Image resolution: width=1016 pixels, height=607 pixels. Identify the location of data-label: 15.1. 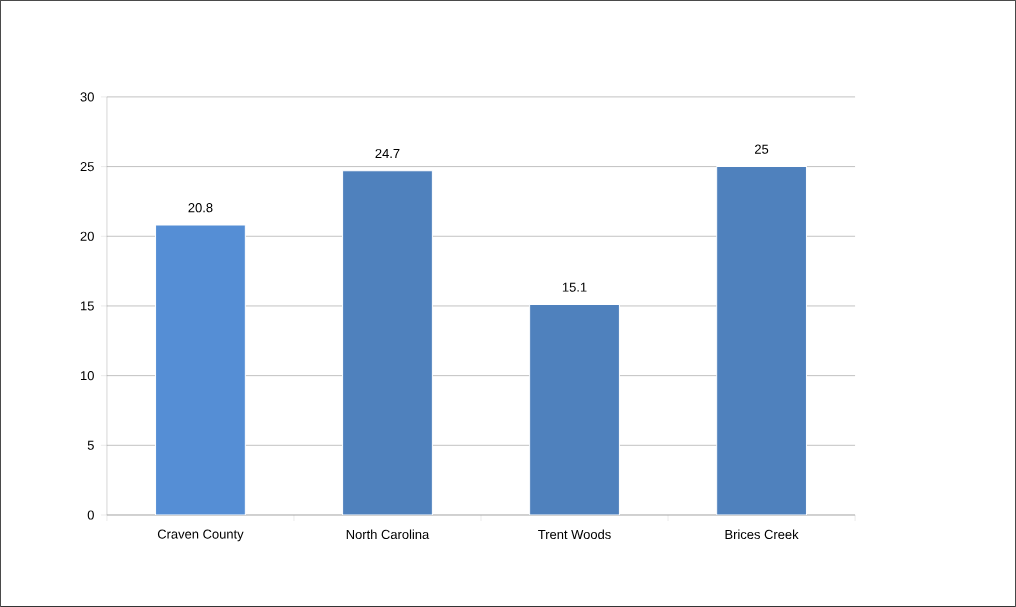
(574, 287).